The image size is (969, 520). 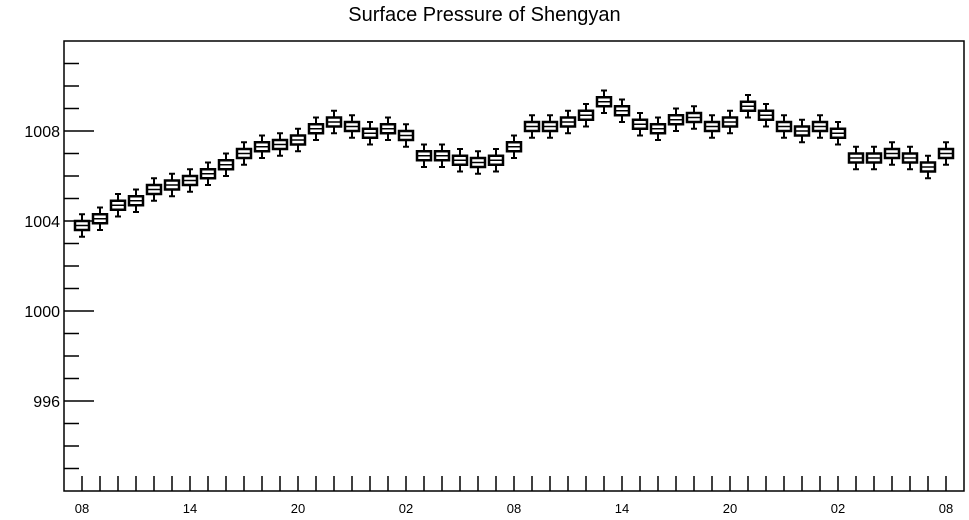 I want to click on x-axis: 08 14 20 02 08 14 20 02 08, so click(x=514, y=496).